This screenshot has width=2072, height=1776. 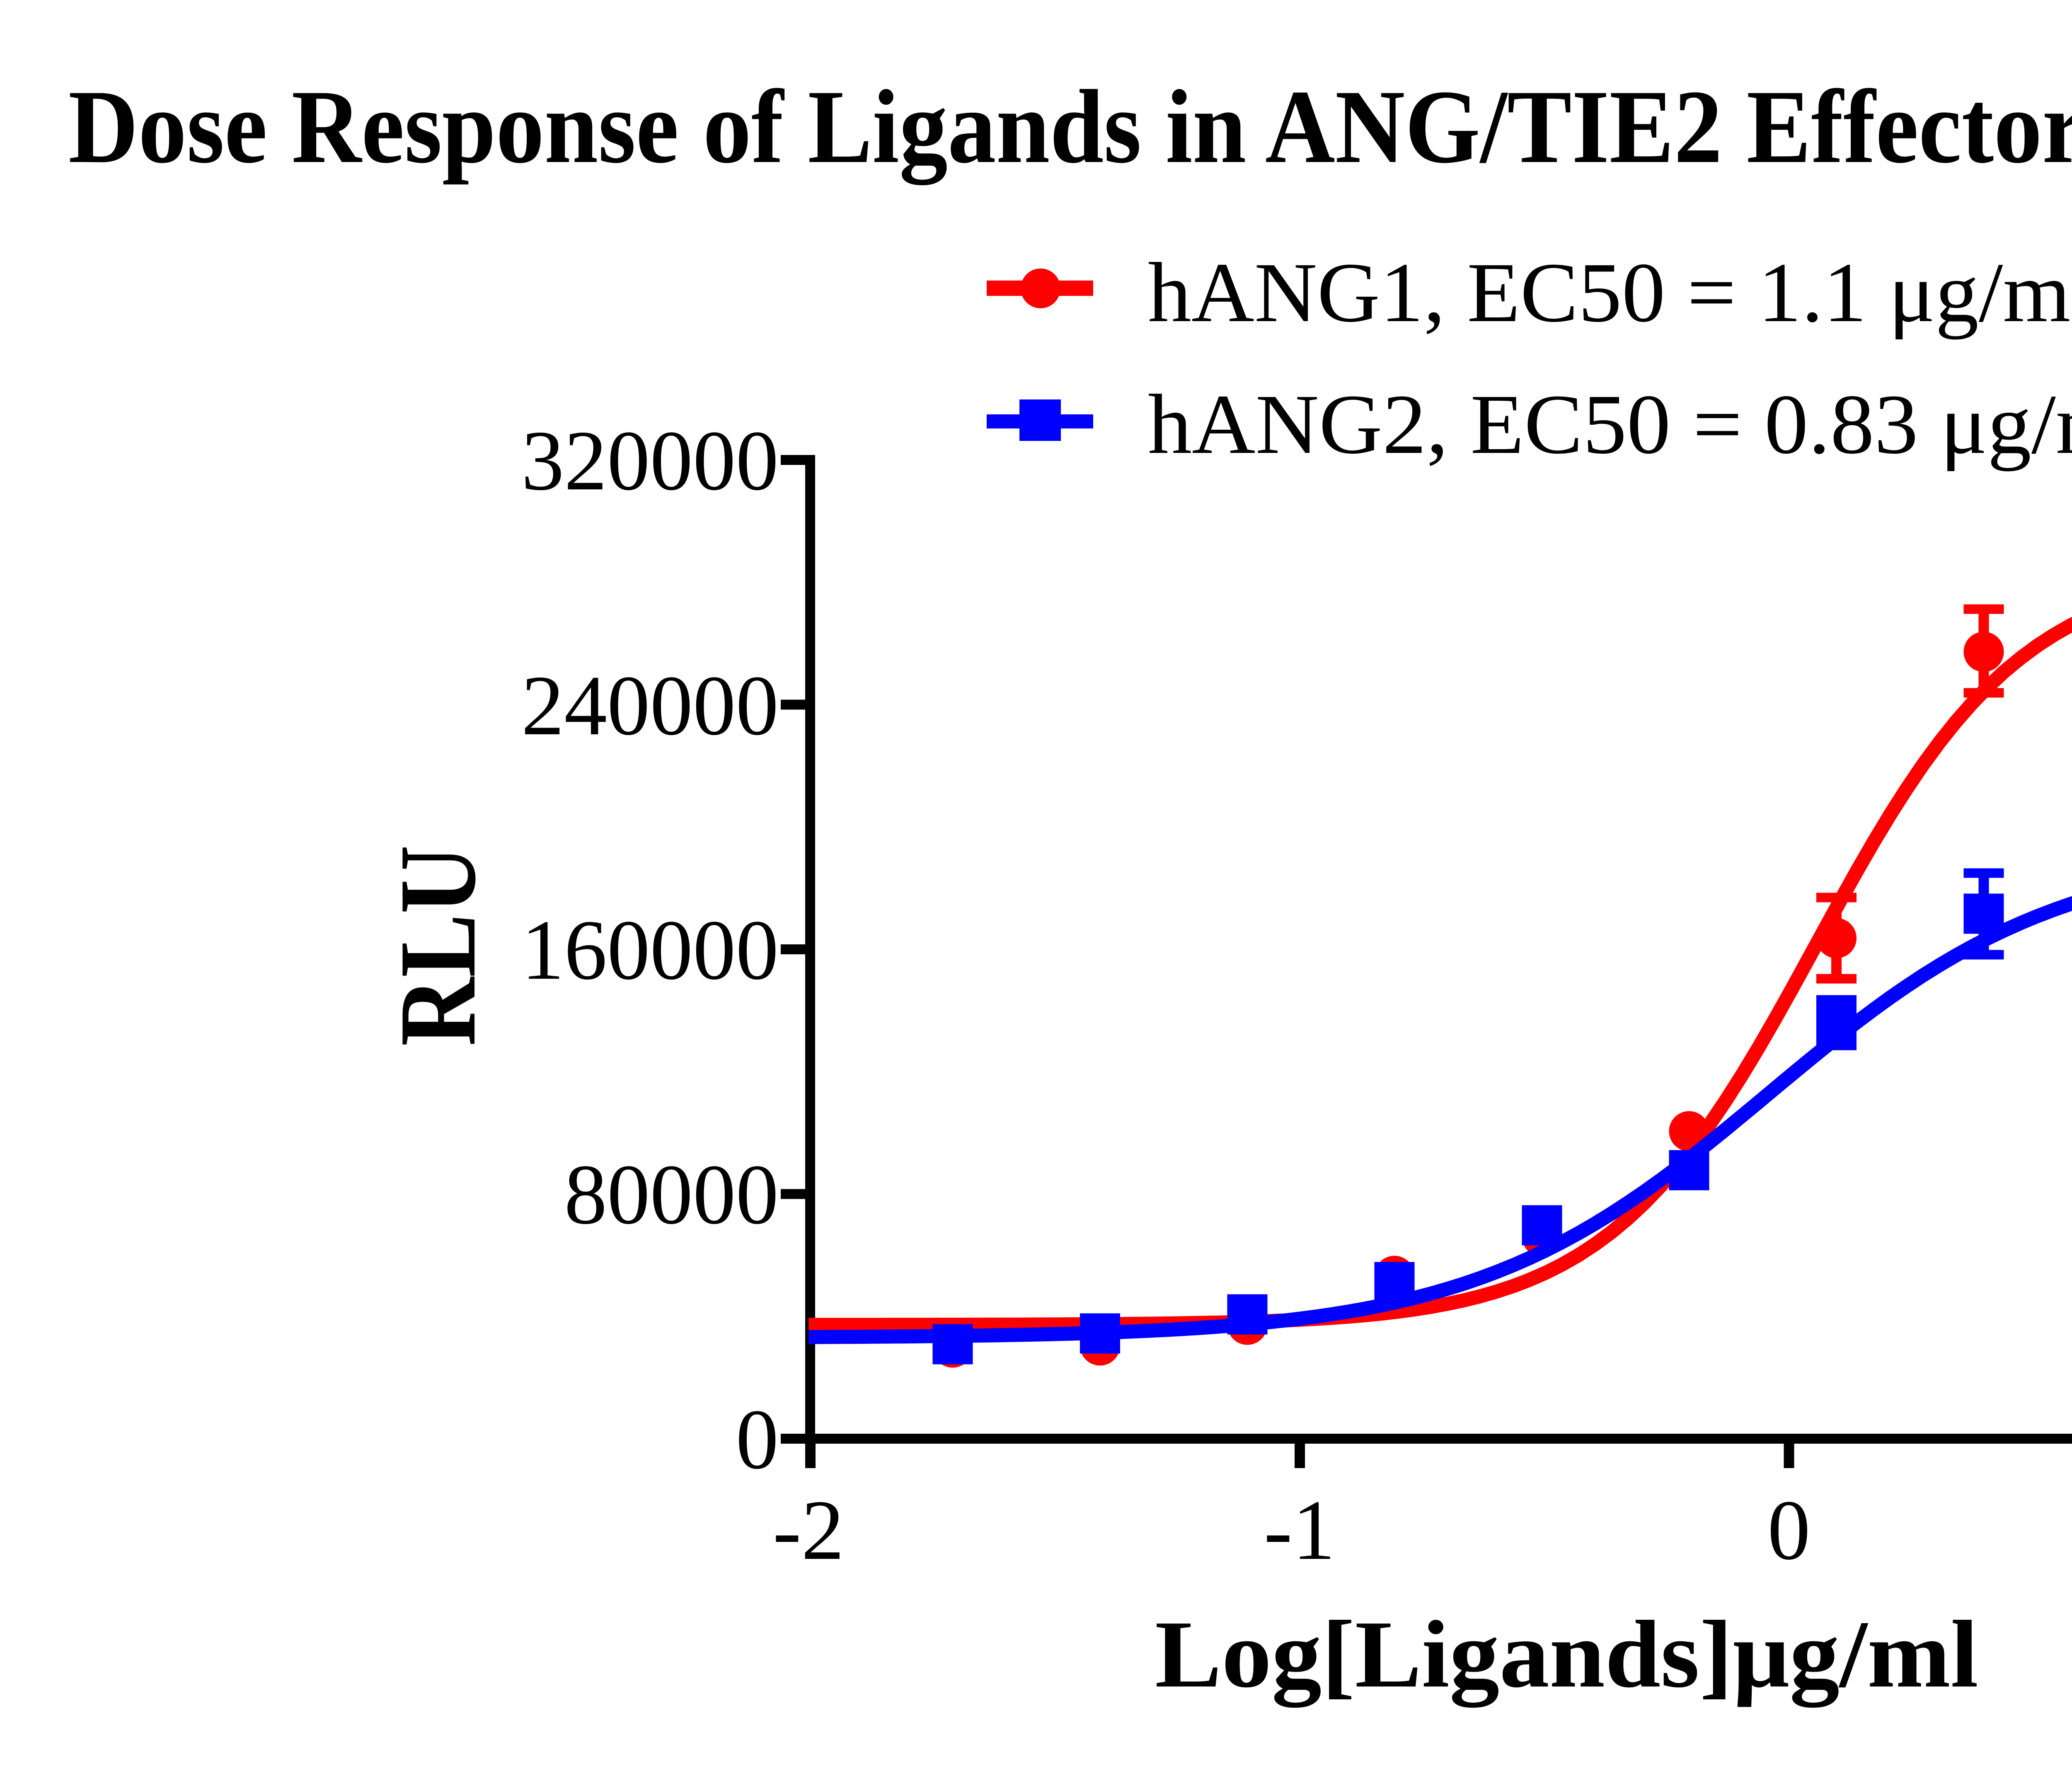 What do you see at coordinates (1566, 1654) in the screenshot?
I see `svg-text: Log[Ligands]μg/ml` at bounding box center [1566, 1654].